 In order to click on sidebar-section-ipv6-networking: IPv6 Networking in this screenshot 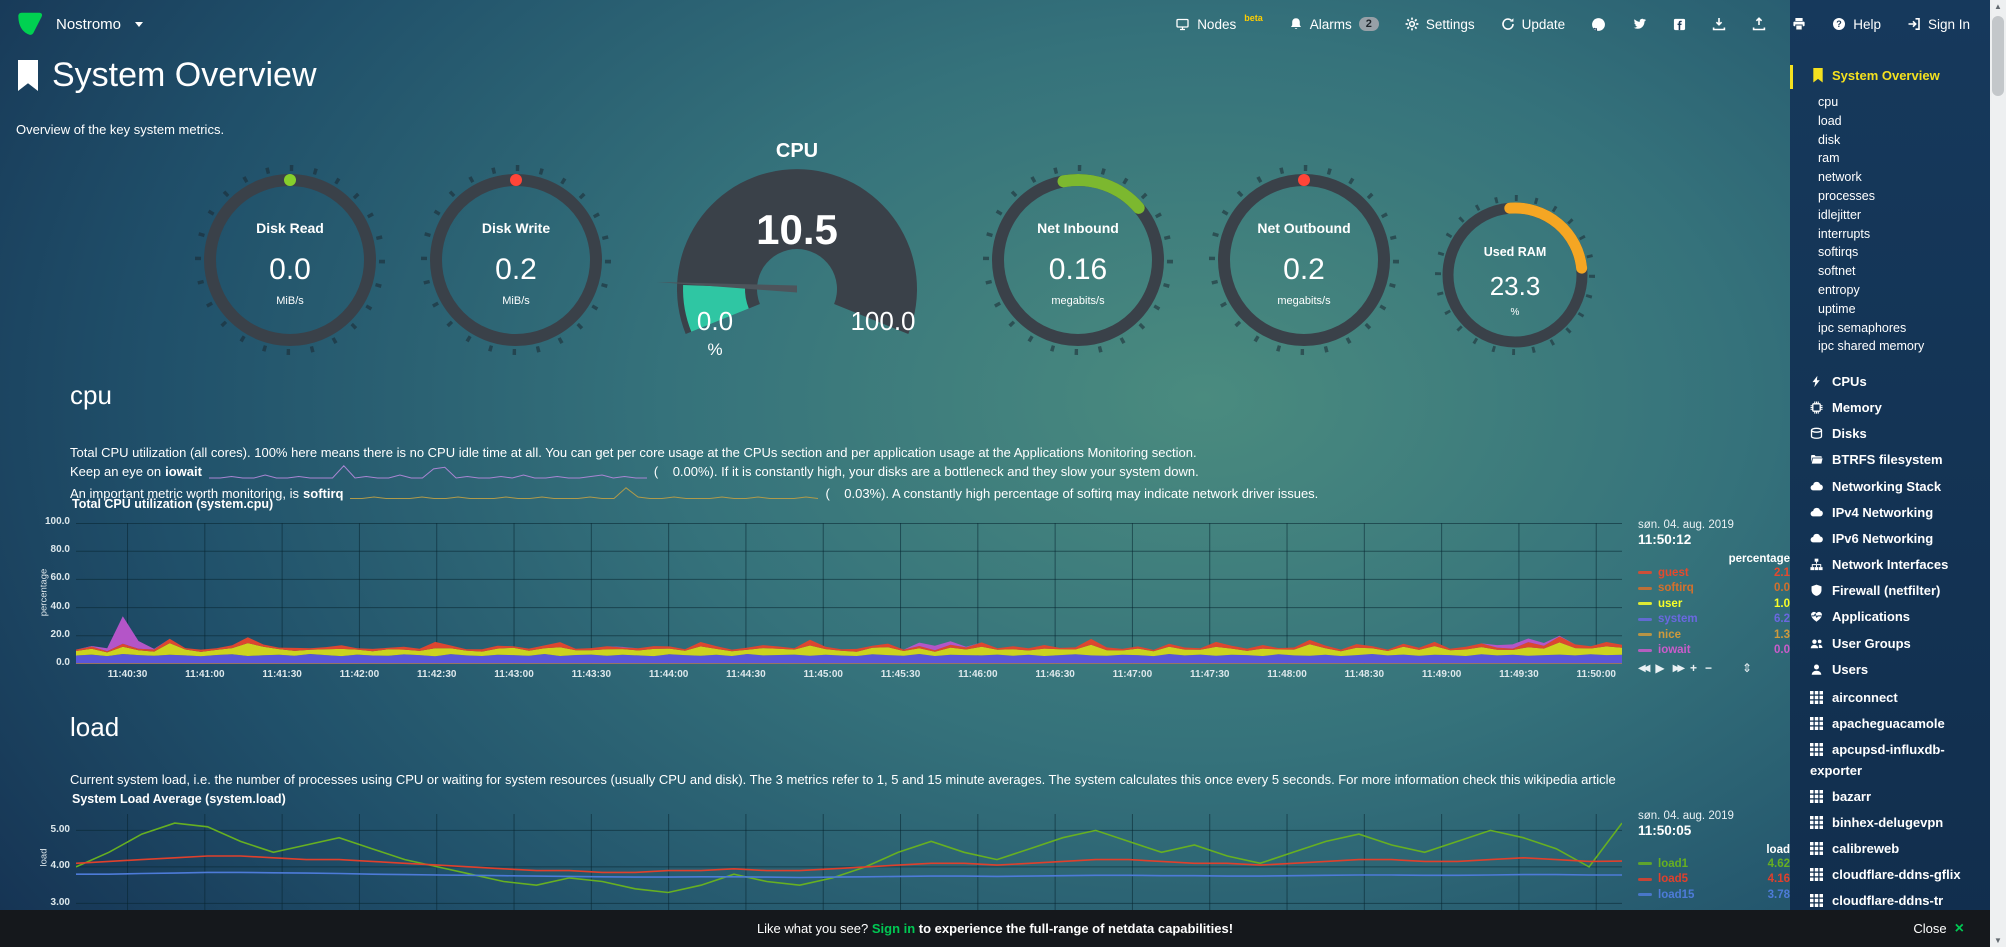, I will do `click(1900, 538)`.